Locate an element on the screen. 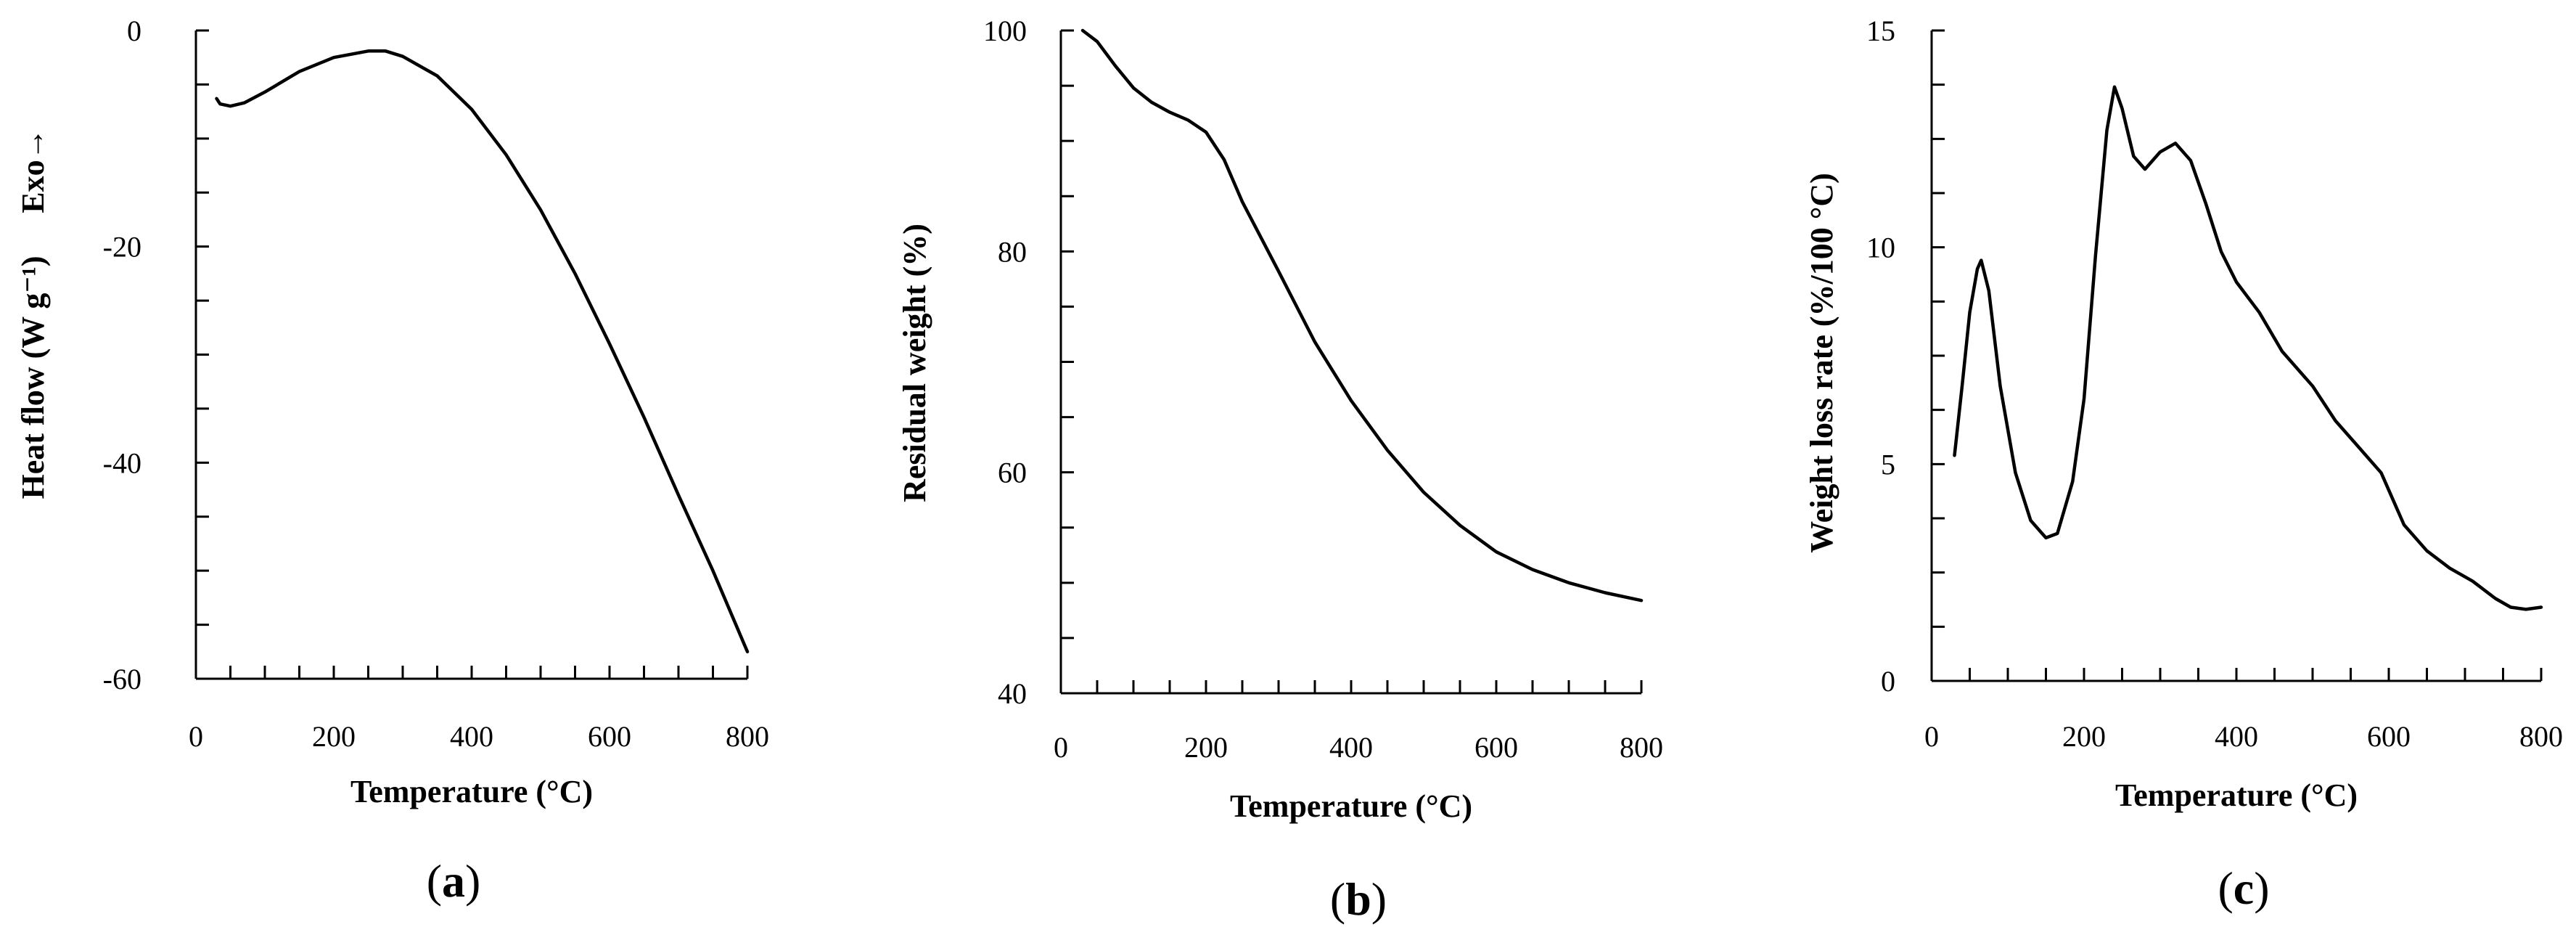 Image resolution: width=2576 pixels, height=927 pixels. y-tick-label: 5 is located at coordinates (1888, 464).